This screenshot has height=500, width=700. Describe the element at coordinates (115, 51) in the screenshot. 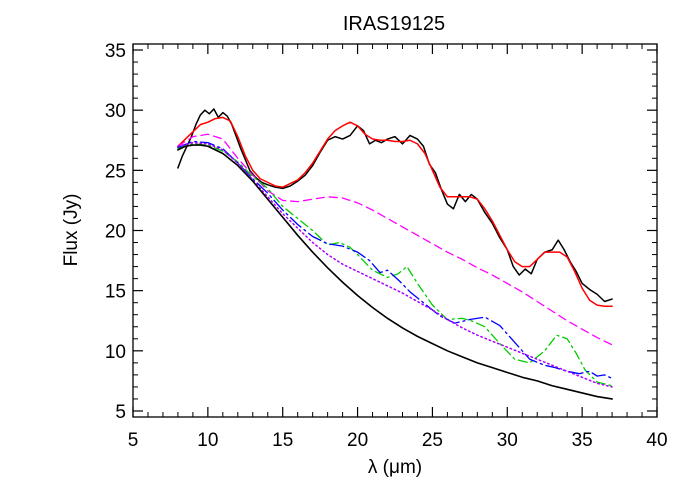

I see `y-tick-label: 35` at that location.